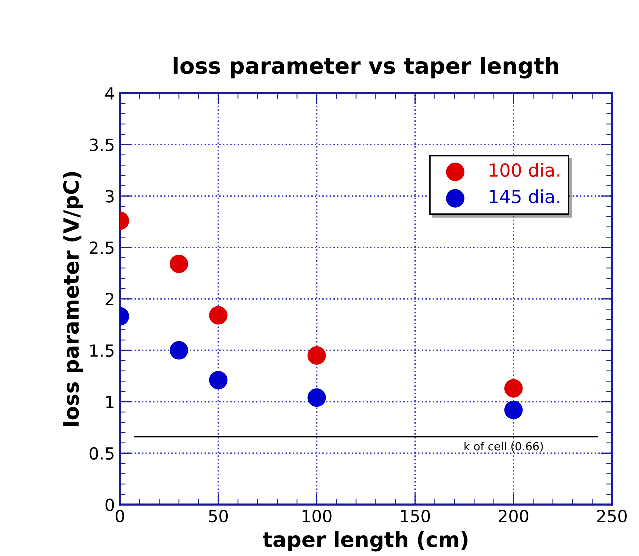 The image size is (639, 556). I want to click on y-tick-label: 1.5, so click(102, 351).